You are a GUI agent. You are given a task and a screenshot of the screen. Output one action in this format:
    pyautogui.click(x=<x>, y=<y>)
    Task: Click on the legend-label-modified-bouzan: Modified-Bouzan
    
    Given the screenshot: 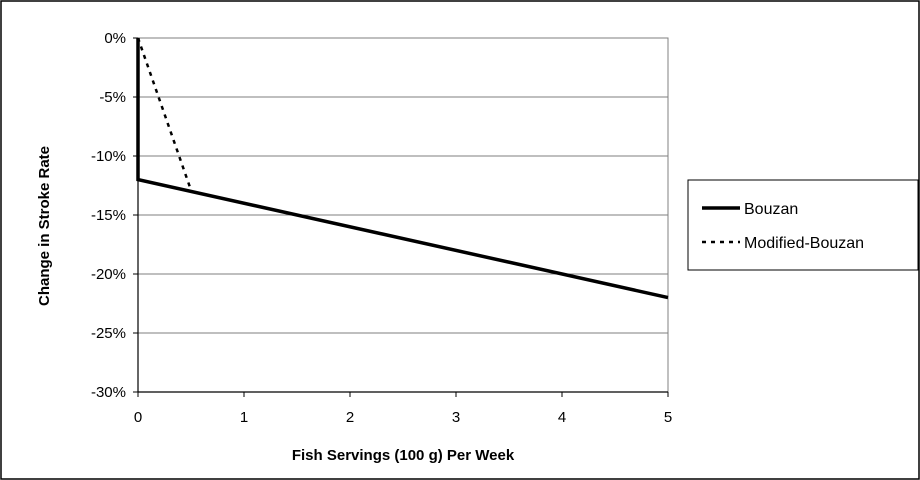 What is the action you would take?
    pyautogui.click(x=804, y=243)
    